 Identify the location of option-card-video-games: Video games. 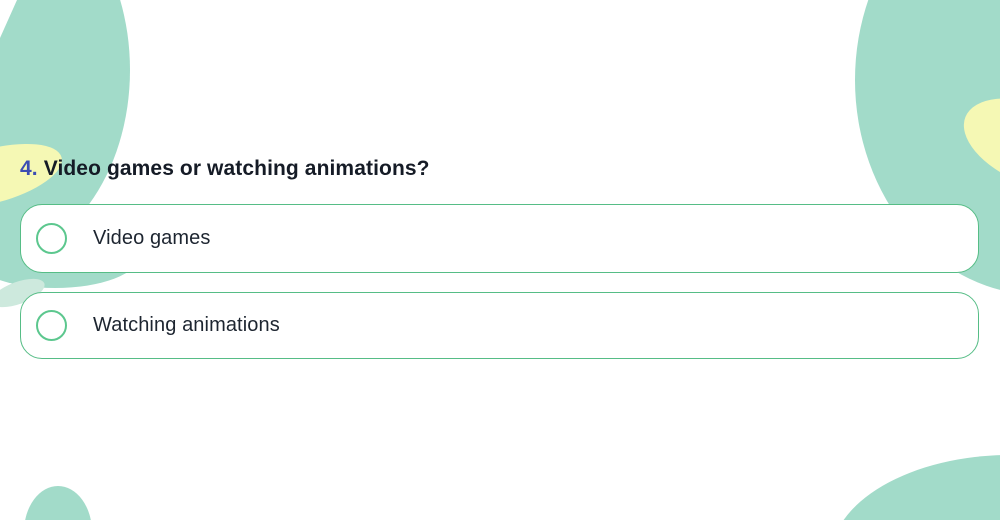
(499, 238).